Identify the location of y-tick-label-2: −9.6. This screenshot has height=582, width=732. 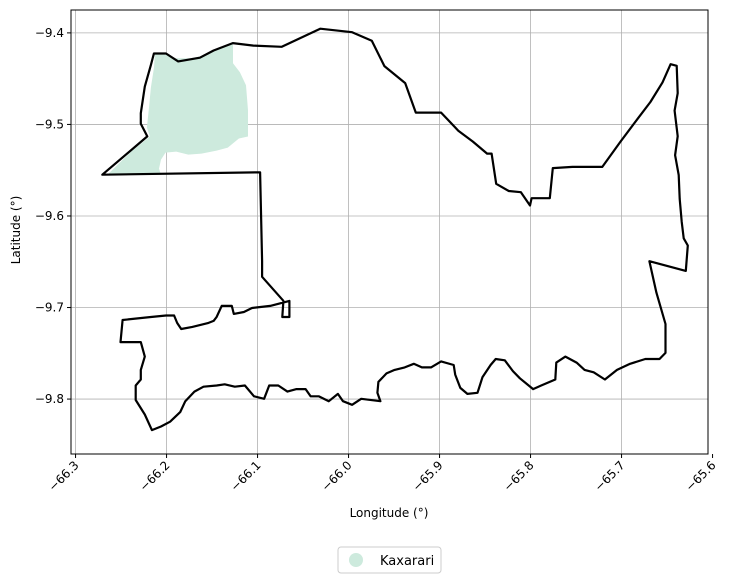
(49, 216).